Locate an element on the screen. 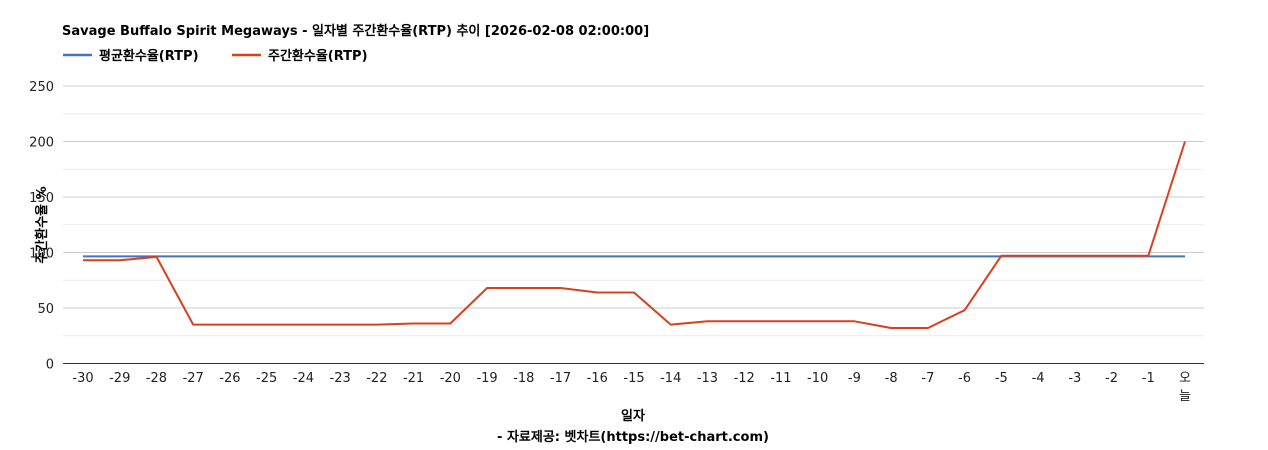 The height and width of the screenshot is (450, 1268). x-tick-label: -20 is located at coordinates (450, 378).